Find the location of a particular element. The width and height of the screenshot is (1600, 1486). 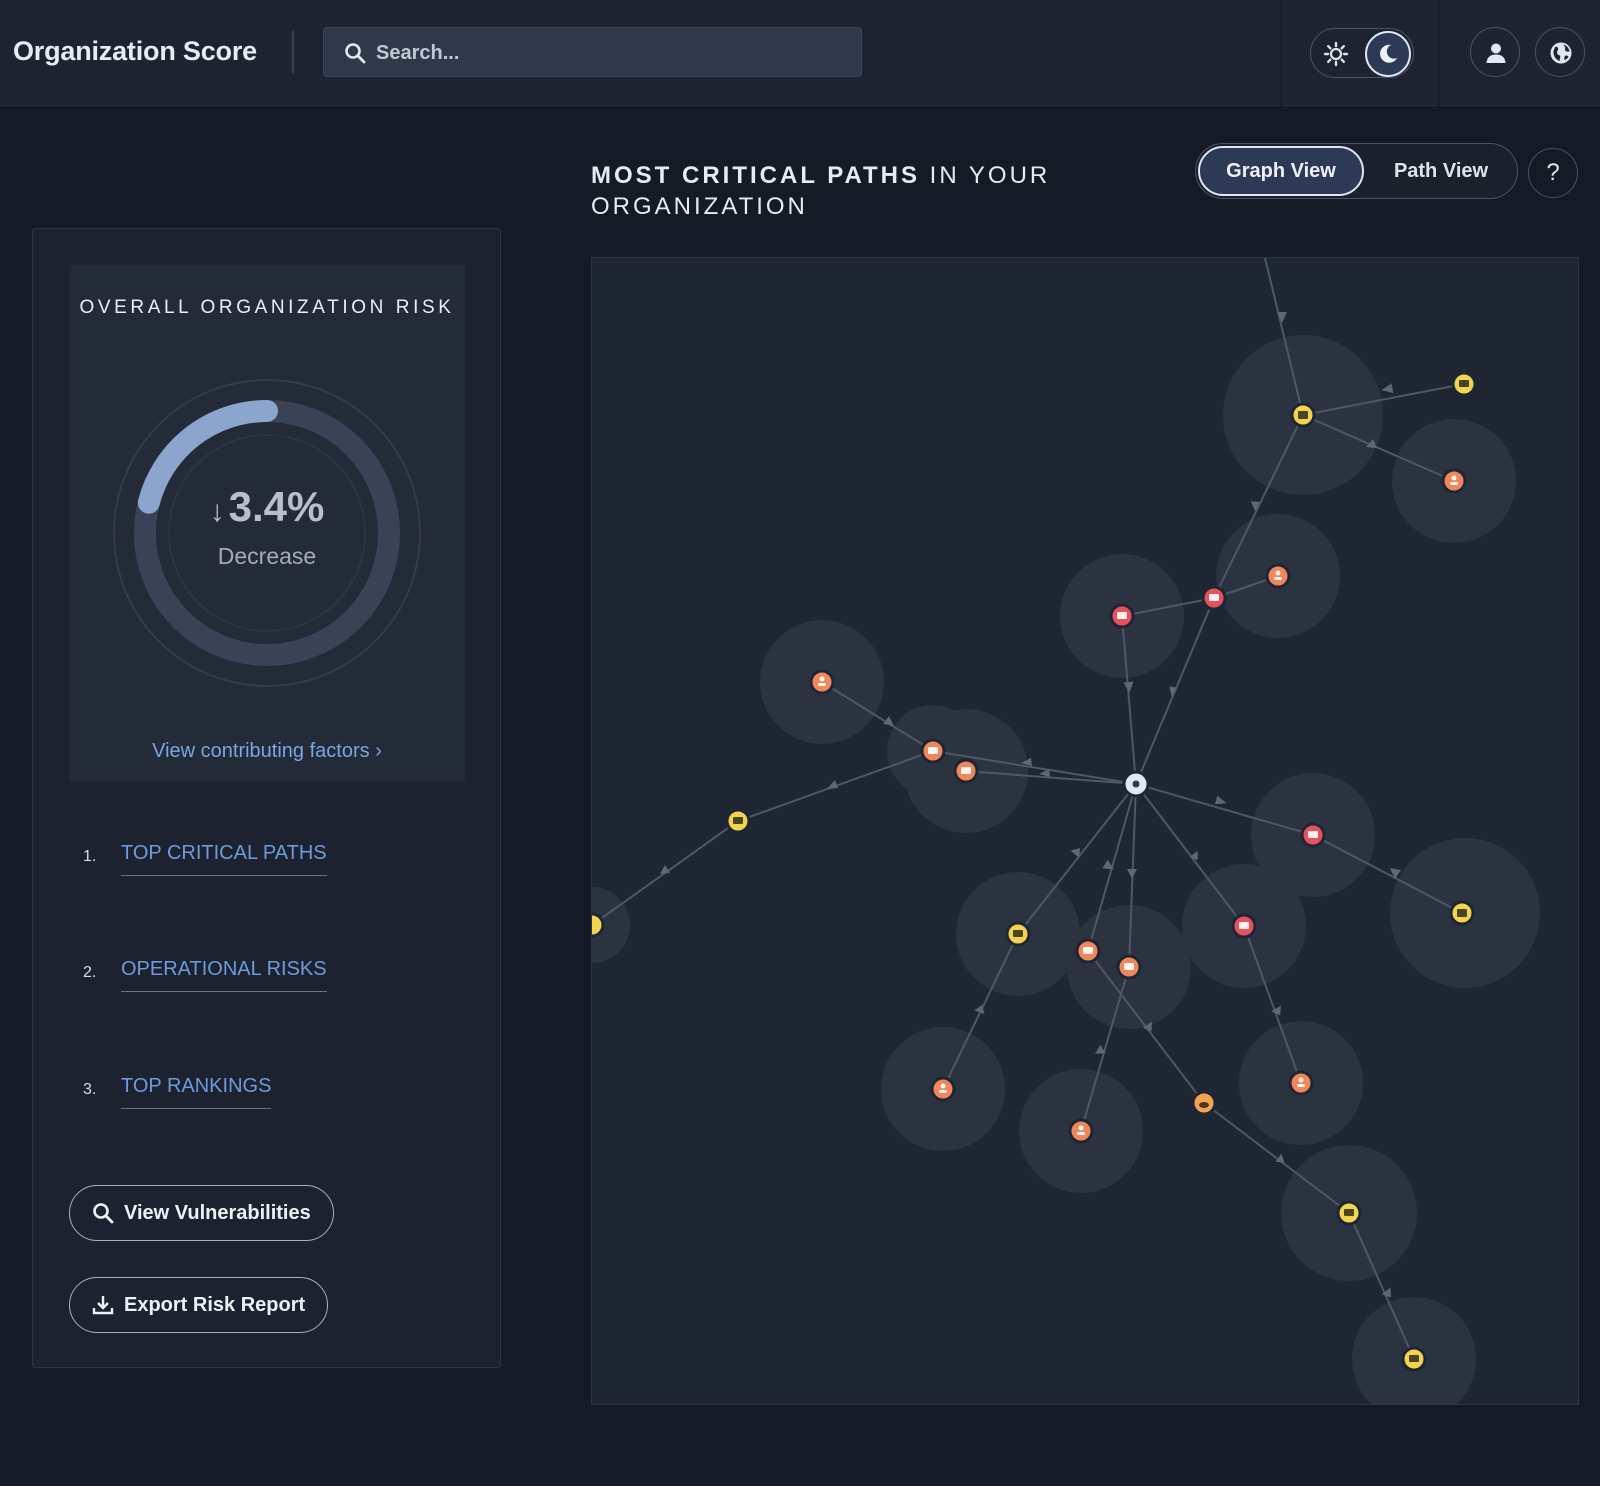

export-risk-report-button: Export Risk Report is located at coordinates (199, 1305).